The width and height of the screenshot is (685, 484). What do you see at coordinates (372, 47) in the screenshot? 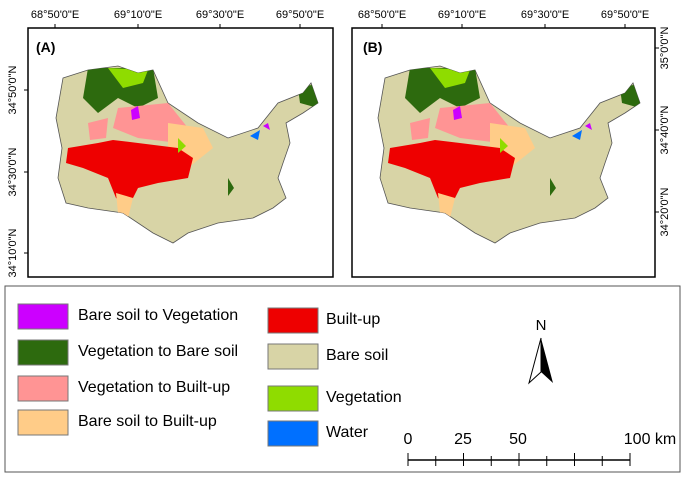
I see `panel-label: (B)` at bounding box center [372, 47].